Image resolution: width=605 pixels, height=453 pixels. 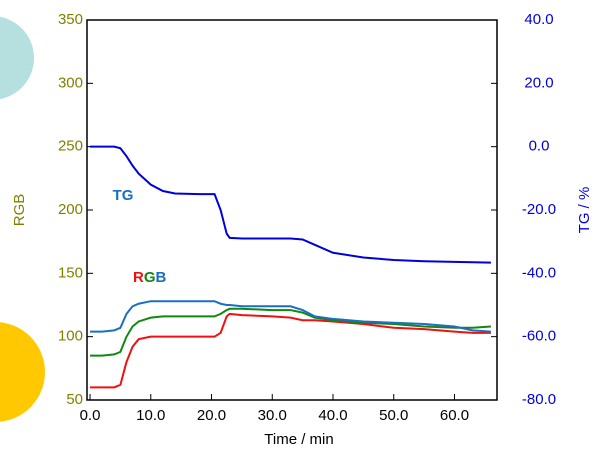 What do you see at coordinates (539, 272) in the screenshot?
I see `y2-tick-label: -40.0` at bounding box center [539, 272].